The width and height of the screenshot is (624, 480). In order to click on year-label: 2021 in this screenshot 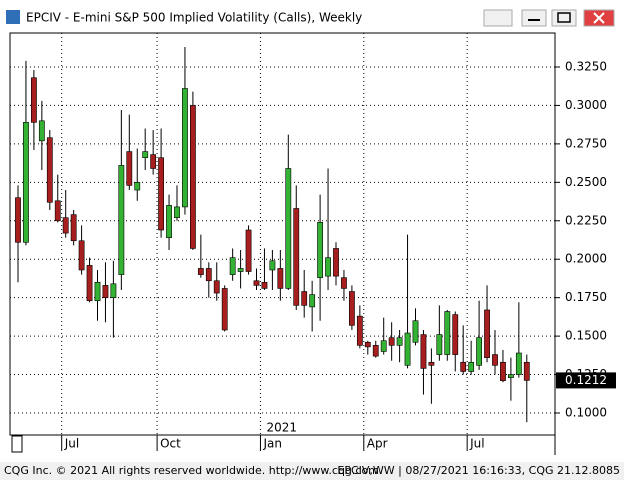, I will do `click(281, 428)`.